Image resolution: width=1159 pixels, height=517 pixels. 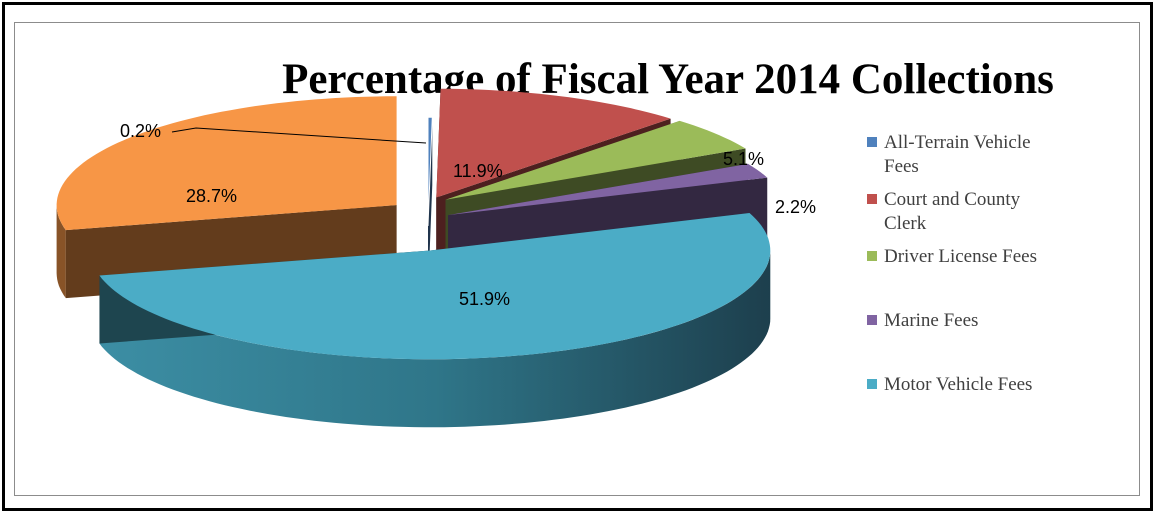 I want to click on legend-item-motor-vehicle: Motor Vehicle Fees, so click(x=949, y=384).